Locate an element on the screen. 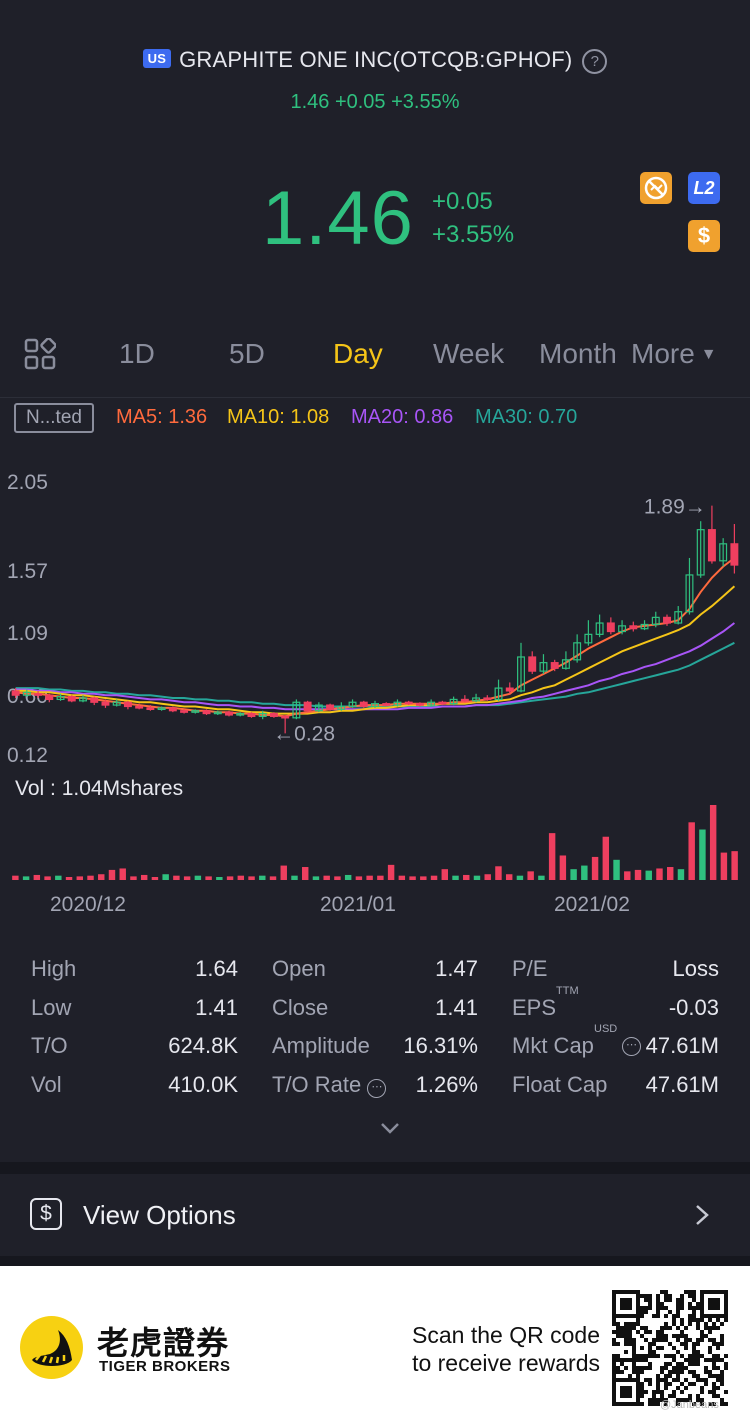  ttm-superscript: TTM is located at coordinates (567, 991).